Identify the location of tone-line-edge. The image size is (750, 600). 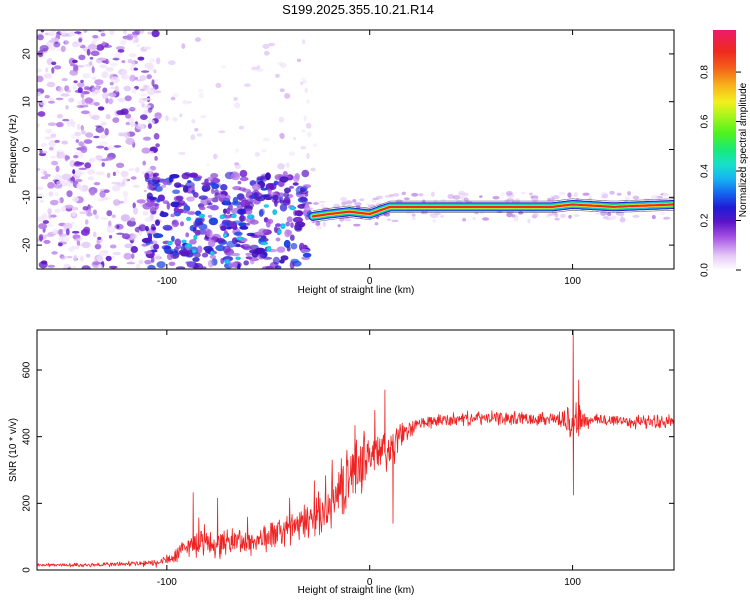
(493, 216).